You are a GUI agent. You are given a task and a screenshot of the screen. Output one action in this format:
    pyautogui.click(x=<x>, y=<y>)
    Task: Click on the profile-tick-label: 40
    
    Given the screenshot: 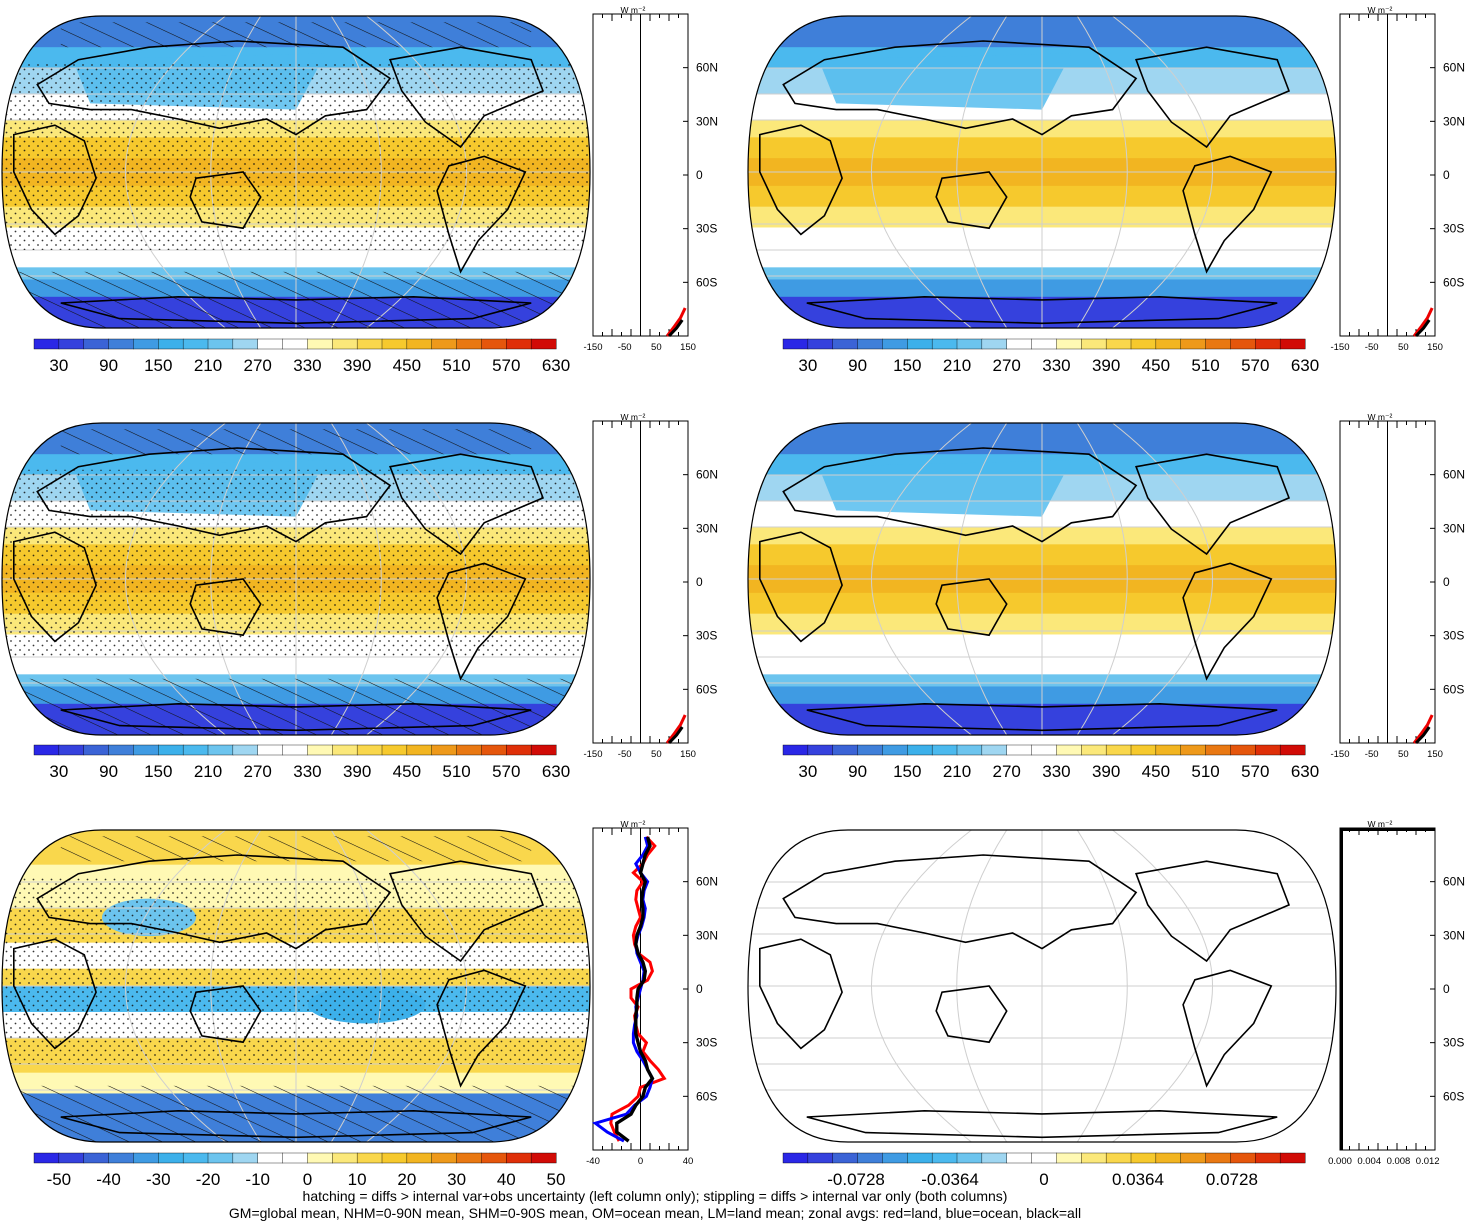 What is the action you would take?
    pyautogui.click(x=688, y=1161)
    